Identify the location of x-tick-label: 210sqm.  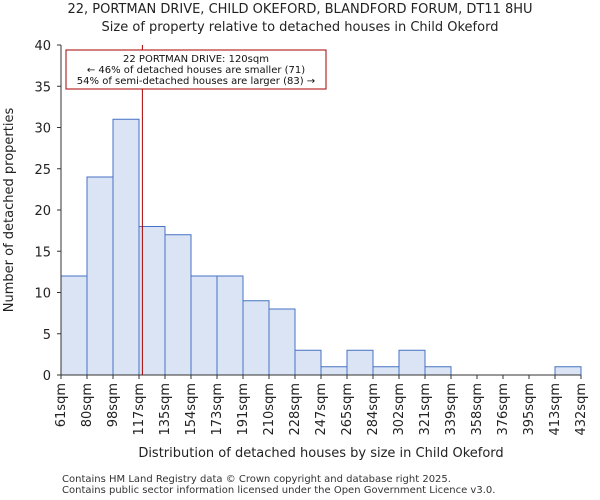
(269, 409).